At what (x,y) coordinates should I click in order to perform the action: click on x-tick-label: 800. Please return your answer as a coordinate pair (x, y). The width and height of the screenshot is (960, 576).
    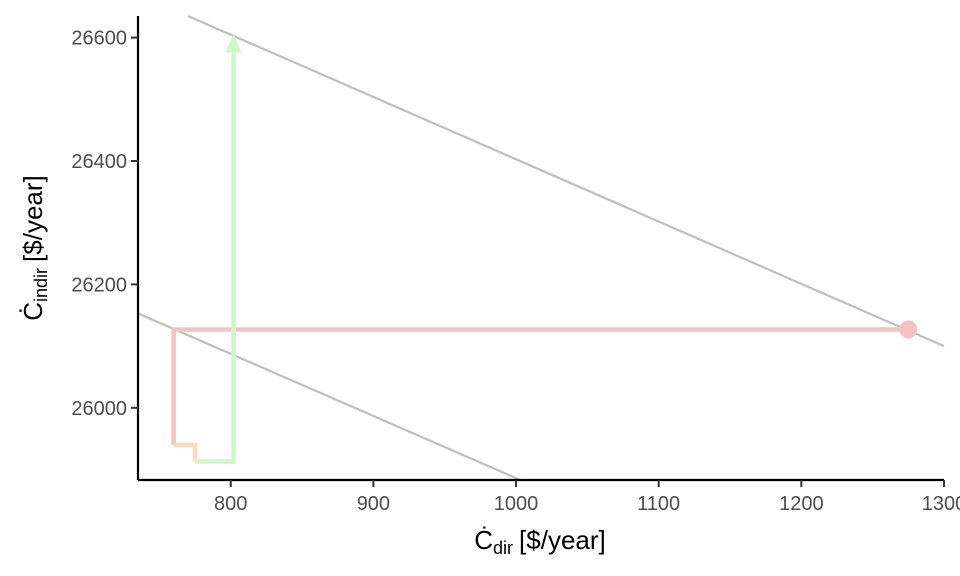
    Looking at the image, I should click on (230, 504).